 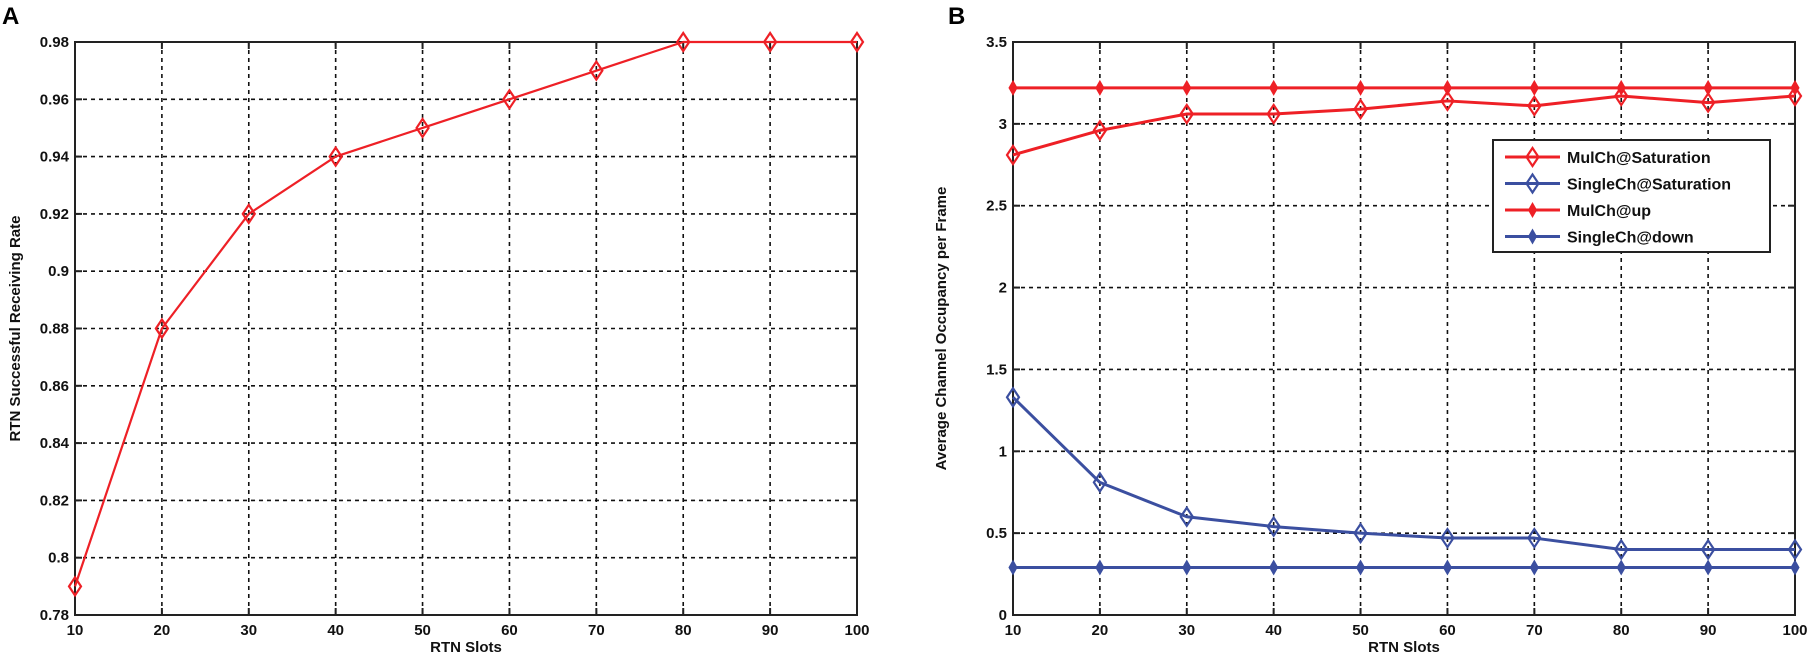 I want to click on legend-item: SingleCh@down, so click(x=1599, y=237).